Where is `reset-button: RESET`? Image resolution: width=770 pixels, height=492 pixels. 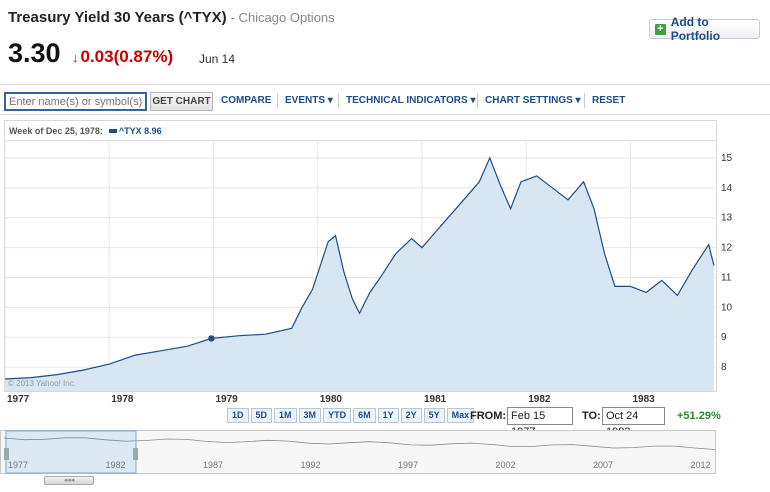
reset-button: RESET is located at coordinates (609, 100).